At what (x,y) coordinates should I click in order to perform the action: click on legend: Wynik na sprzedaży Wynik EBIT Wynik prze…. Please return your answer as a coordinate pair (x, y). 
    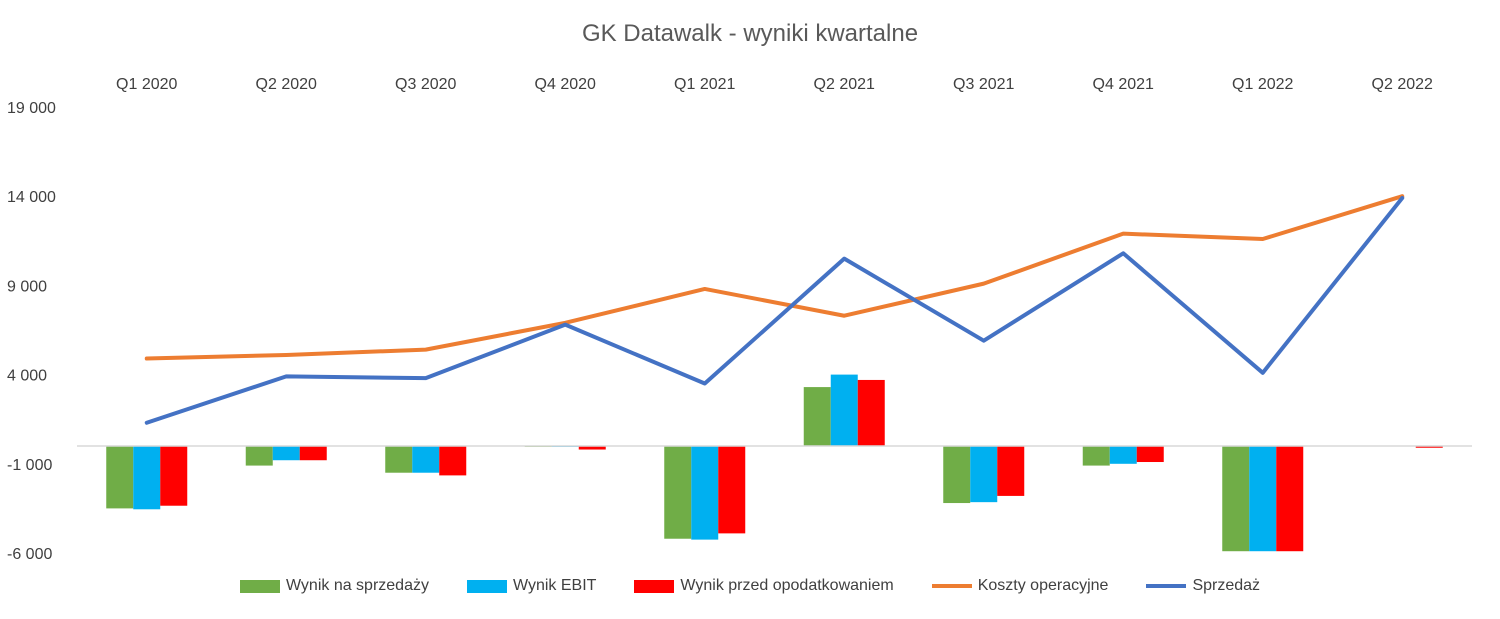
    Looking at the image, I should click on (750, 586).